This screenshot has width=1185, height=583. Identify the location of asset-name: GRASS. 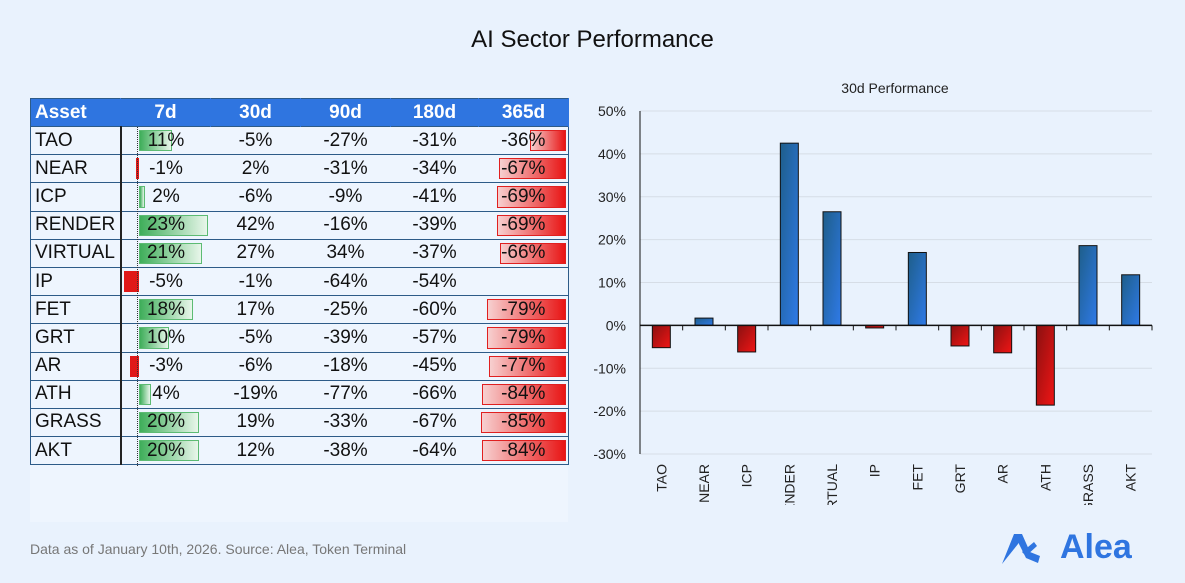
(76, 422).